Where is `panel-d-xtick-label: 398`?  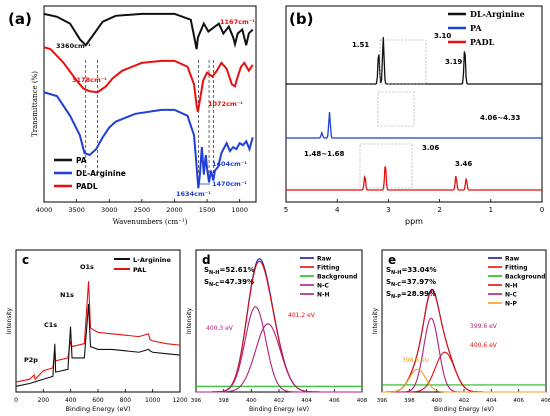 panel-d-xtick-label: 398 is located at coordinates (223, 401).